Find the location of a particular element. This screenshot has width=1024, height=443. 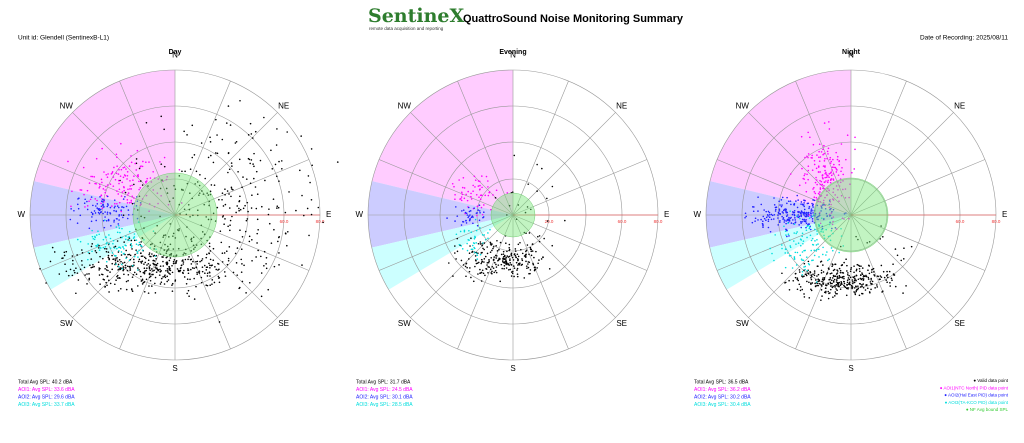

unit-id: Unit id: Glendell (SentinexB-L1) is located at coordinates (63, 38).